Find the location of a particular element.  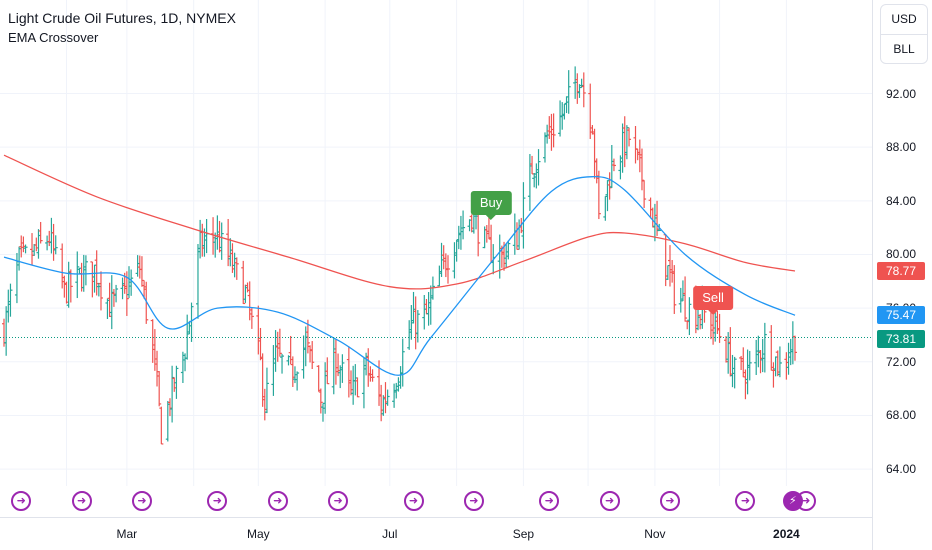

x-tick-label: May is located at coordinates (258, 534).